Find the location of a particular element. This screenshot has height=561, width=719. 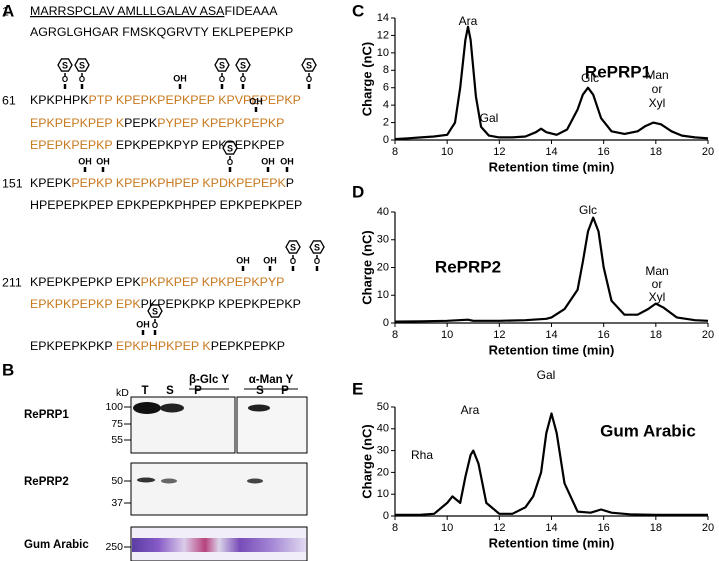

panel-label: D is located at coordinates (358, 191).